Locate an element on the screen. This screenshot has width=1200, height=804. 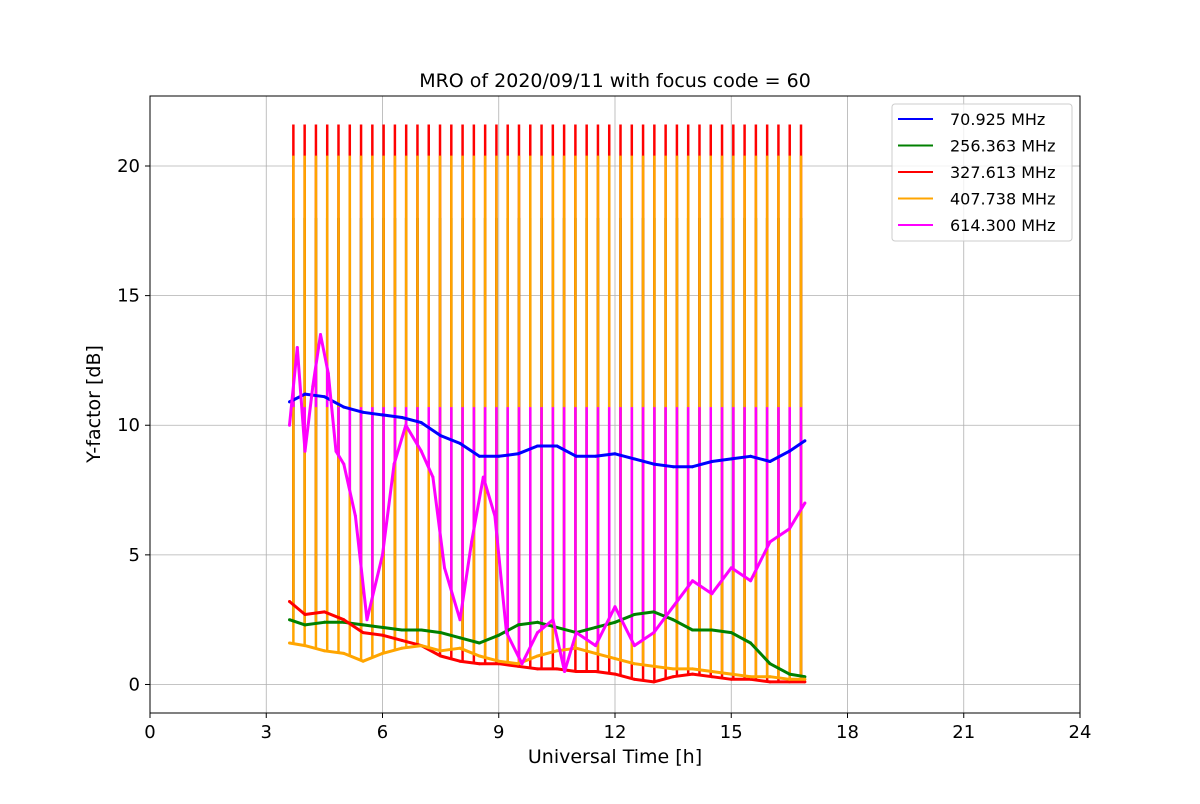
legend-label: 256.363 MHz is located at coordinates (1002, 146).